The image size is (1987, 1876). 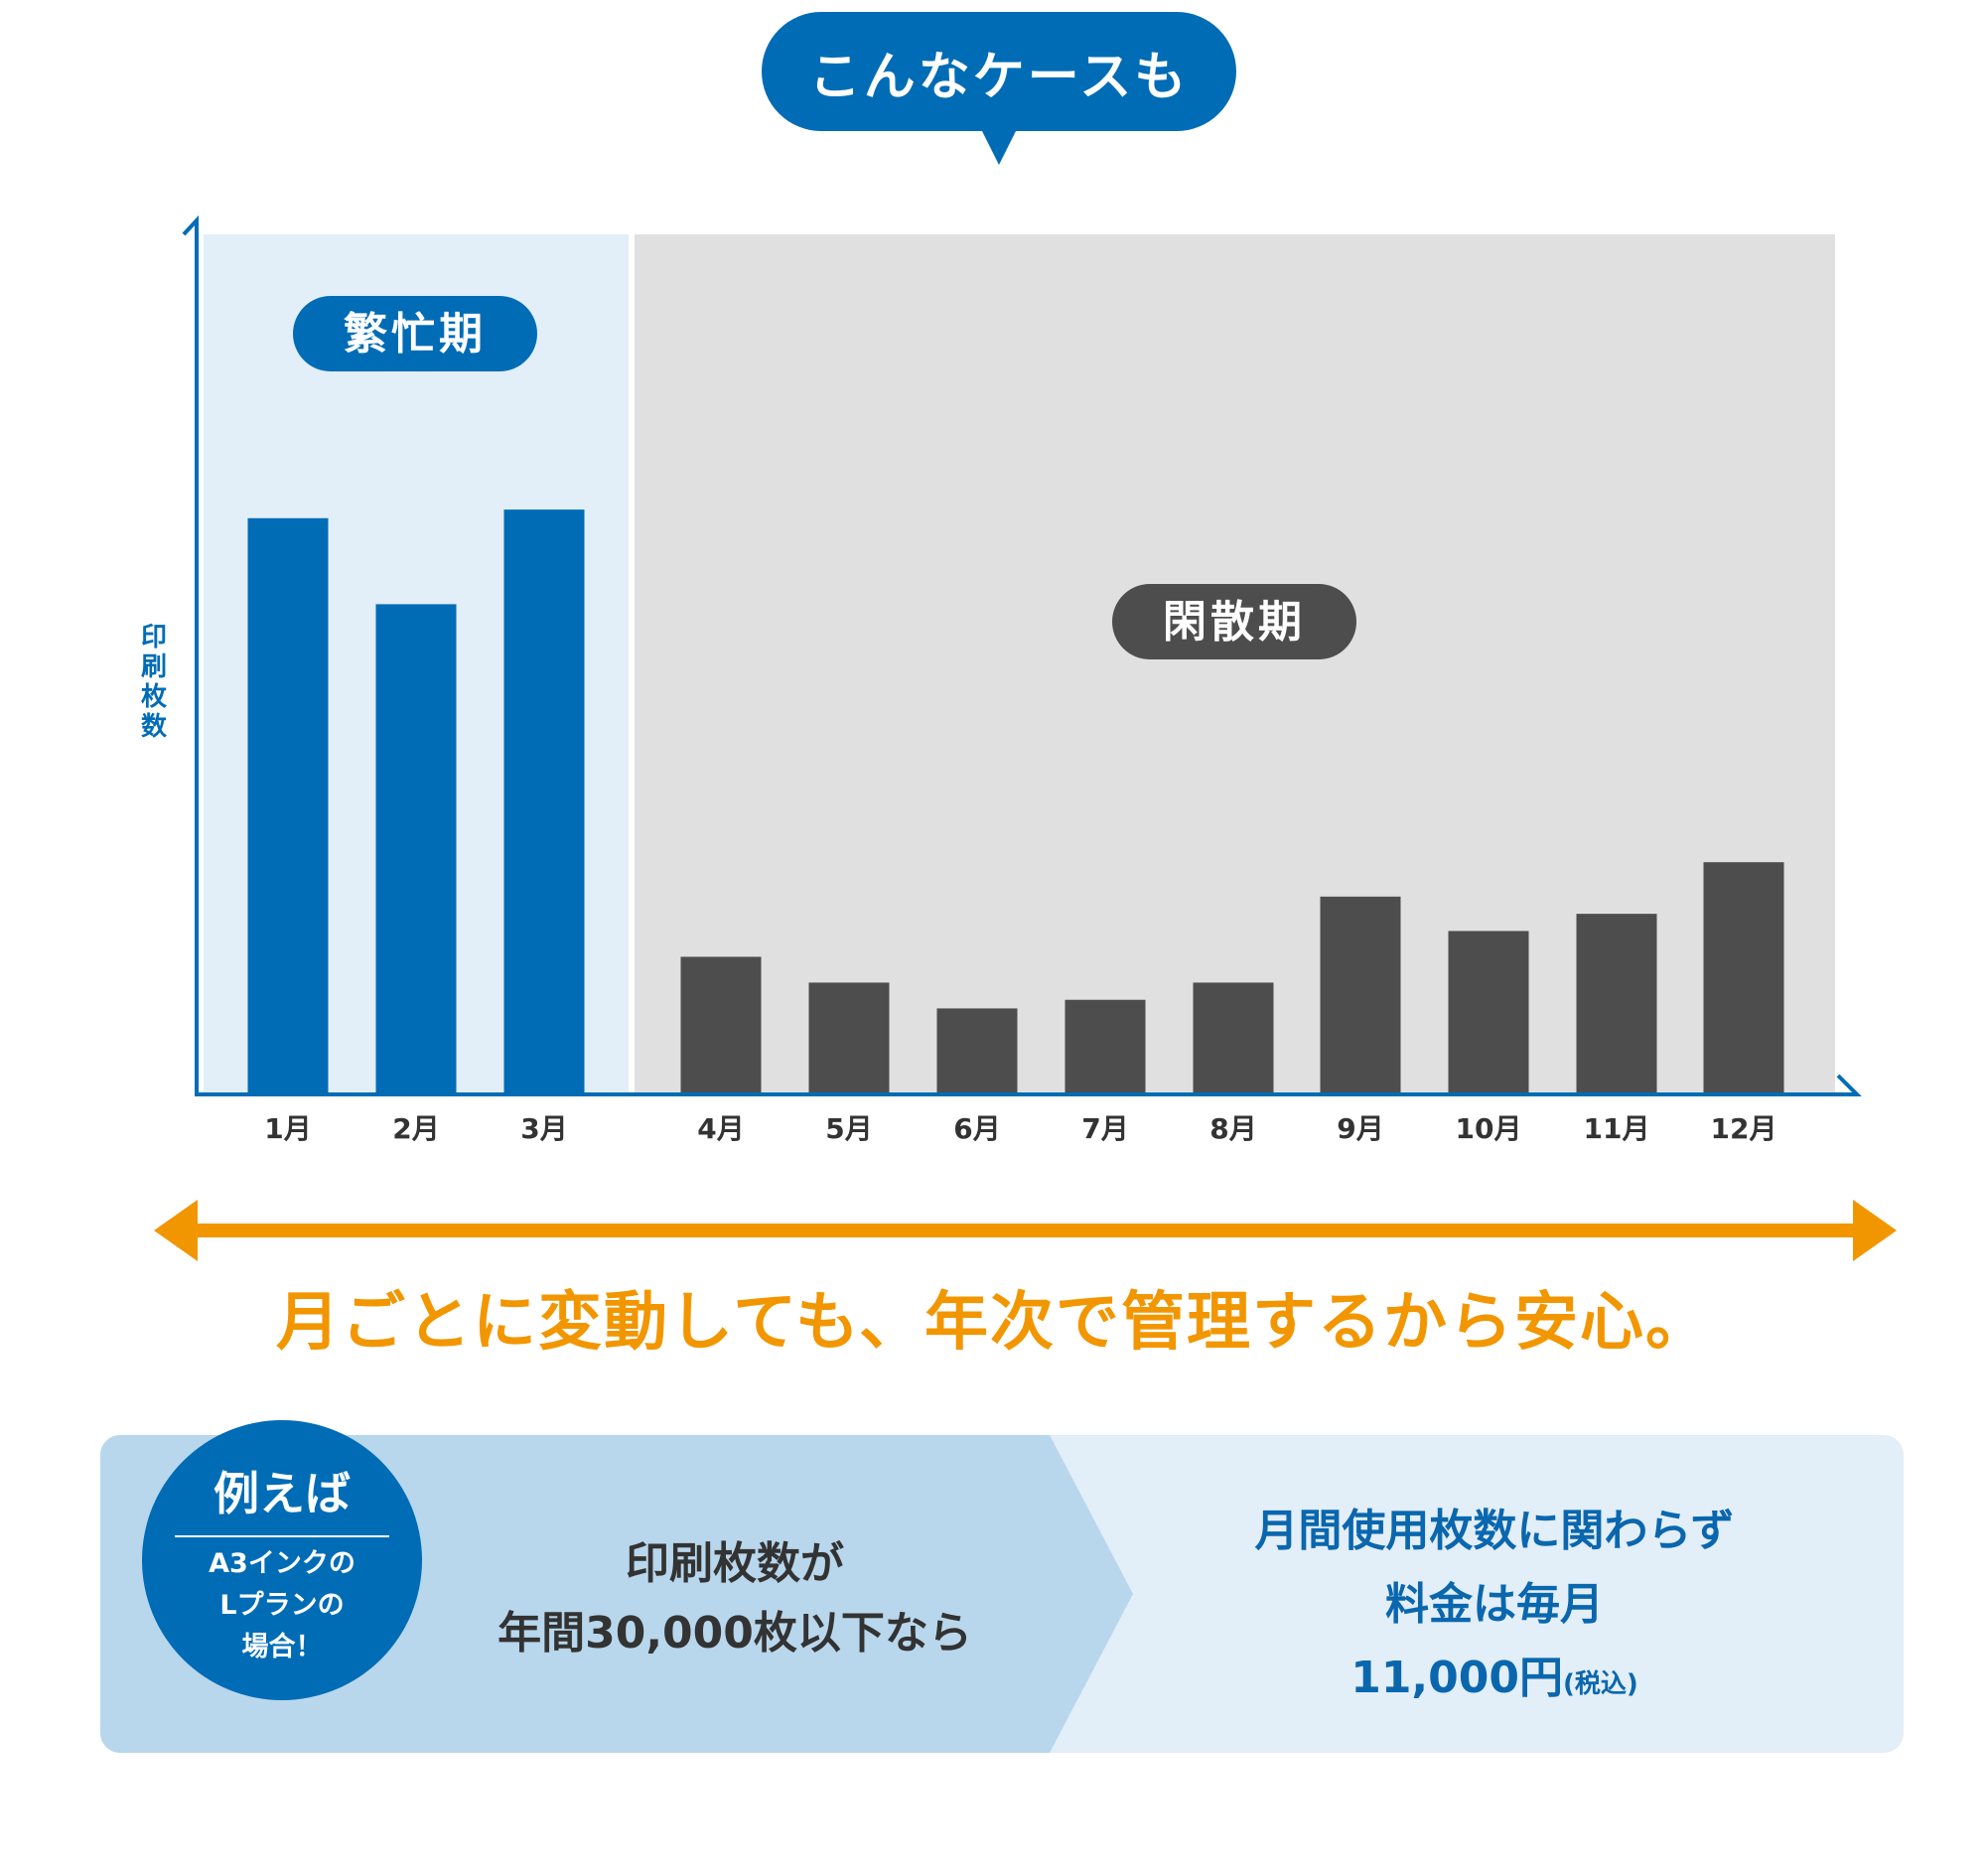 I want to click on bar-8月, so click(x=1233, y=1038).